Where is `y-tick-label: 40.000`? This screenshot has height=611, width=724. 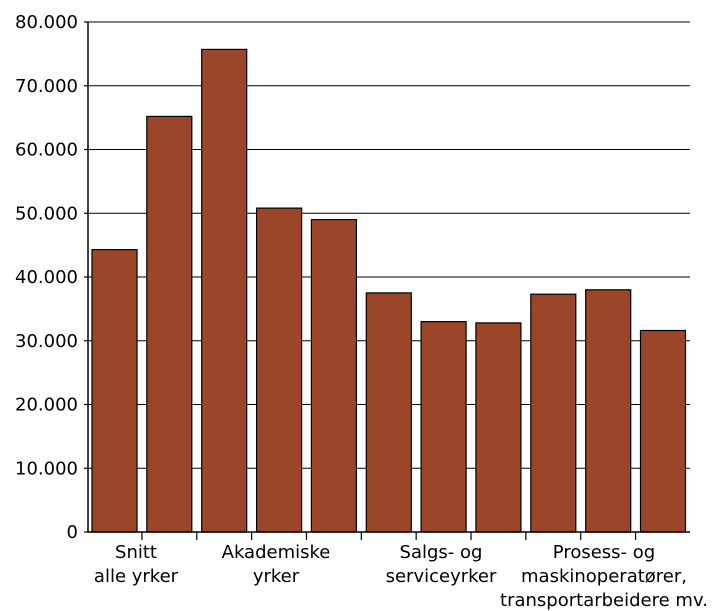 y-tick-label: 40.000 is located at coordinates (46, 277).